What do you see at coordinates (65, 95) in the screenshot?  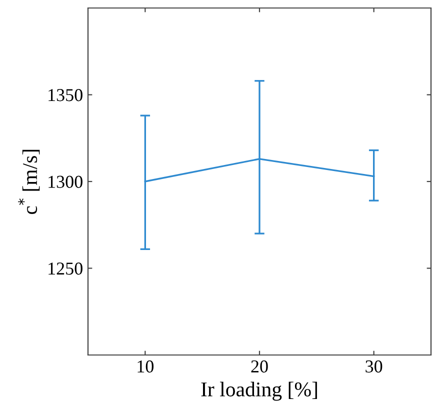 I see `y-tick-label: 1350` at bounding box center [65, 95].